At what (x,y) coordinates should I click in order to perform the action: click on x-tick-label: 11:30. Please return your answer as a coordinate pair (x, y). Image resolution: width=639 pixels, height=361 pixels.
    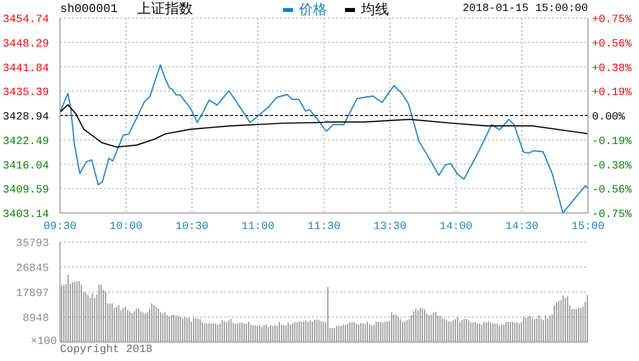
    Looking at the image, I should click on (324, 226).